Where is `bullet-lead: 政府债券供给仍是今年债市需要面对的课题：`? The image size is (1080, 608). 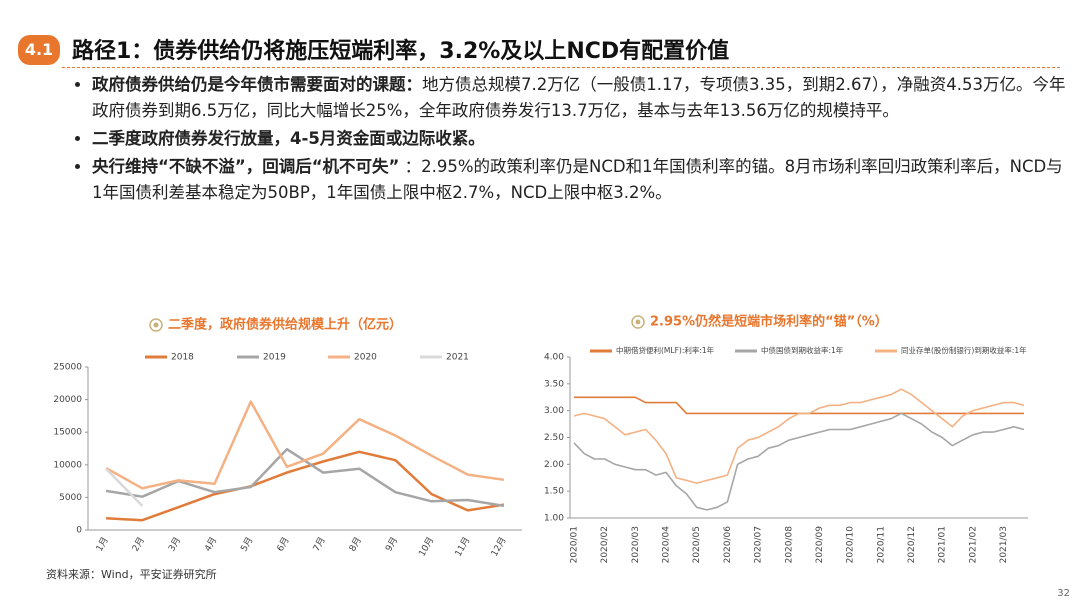 bullet-lead: 政府债券供给仍是今年债市需要面对的课题： is located at coordinates (257, 84).